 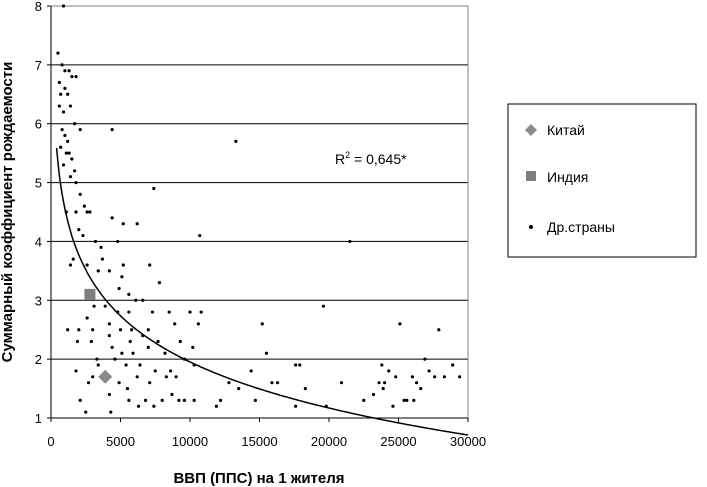 What do you see at coordinates (38, 124) in the screenshot?
I see `y-tick-label: 6` at bounding box center [38, 124].